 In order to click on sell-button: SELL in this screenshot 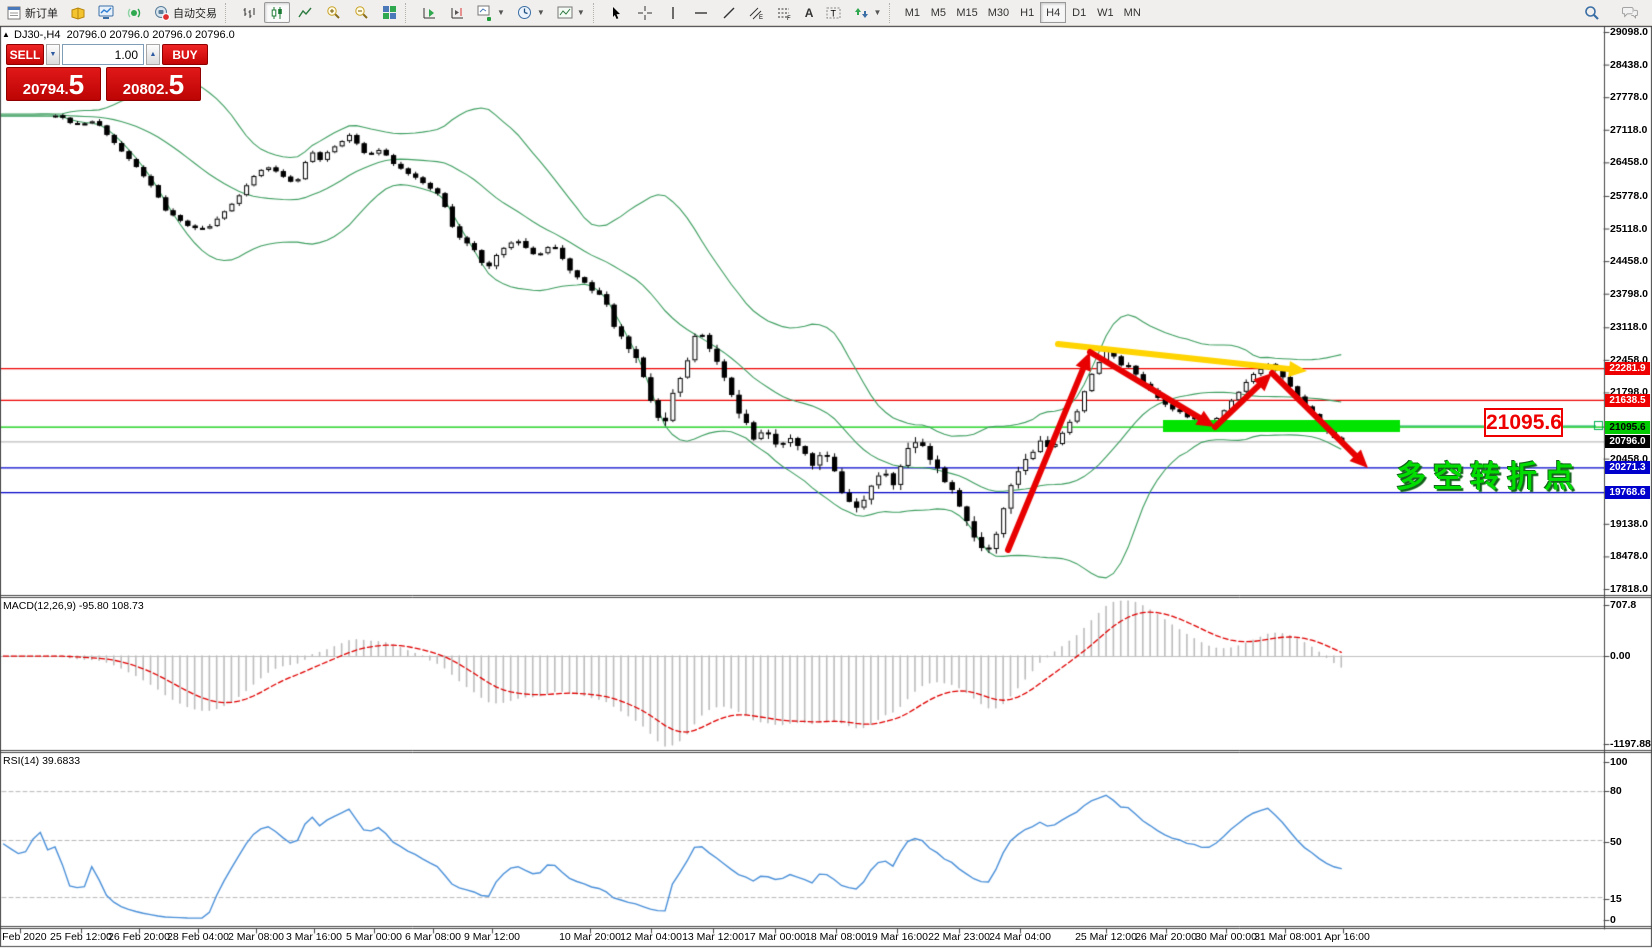, I will do `click(25, 54)`.